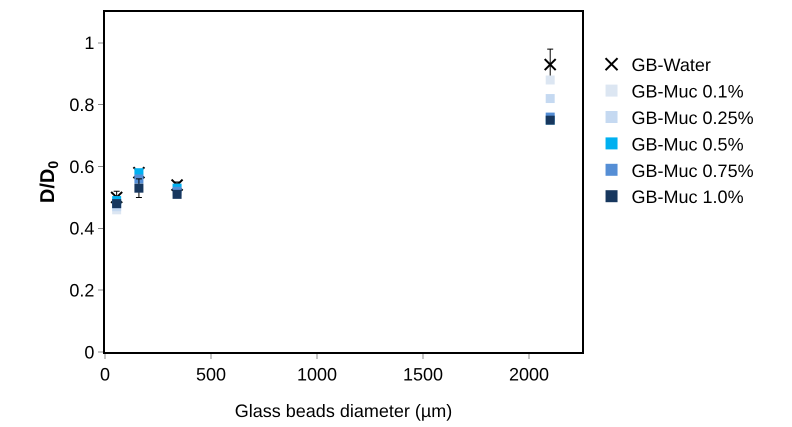 The height and width of the screenshot is (427, 792). Describe the element at coordinates (317, 374) in the screenshot. I see `x-tick-label: 1000` at that location.